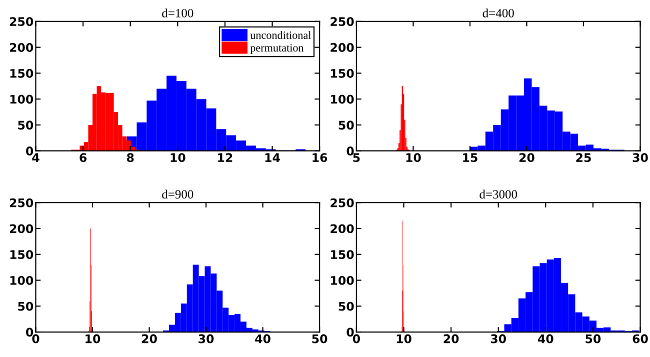 This screenshot has width=650, height=357. Describe the element at coordinates (498, 13) in the screenshot. I see `chart-title: d=400` at that location.